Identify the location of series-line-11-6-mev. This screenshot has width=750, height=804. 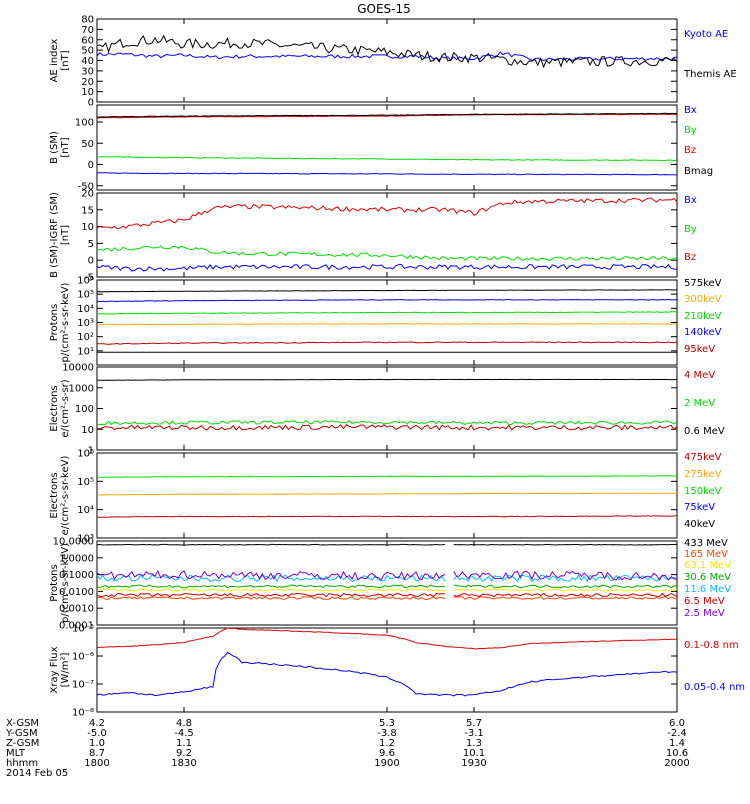
(387, 578).